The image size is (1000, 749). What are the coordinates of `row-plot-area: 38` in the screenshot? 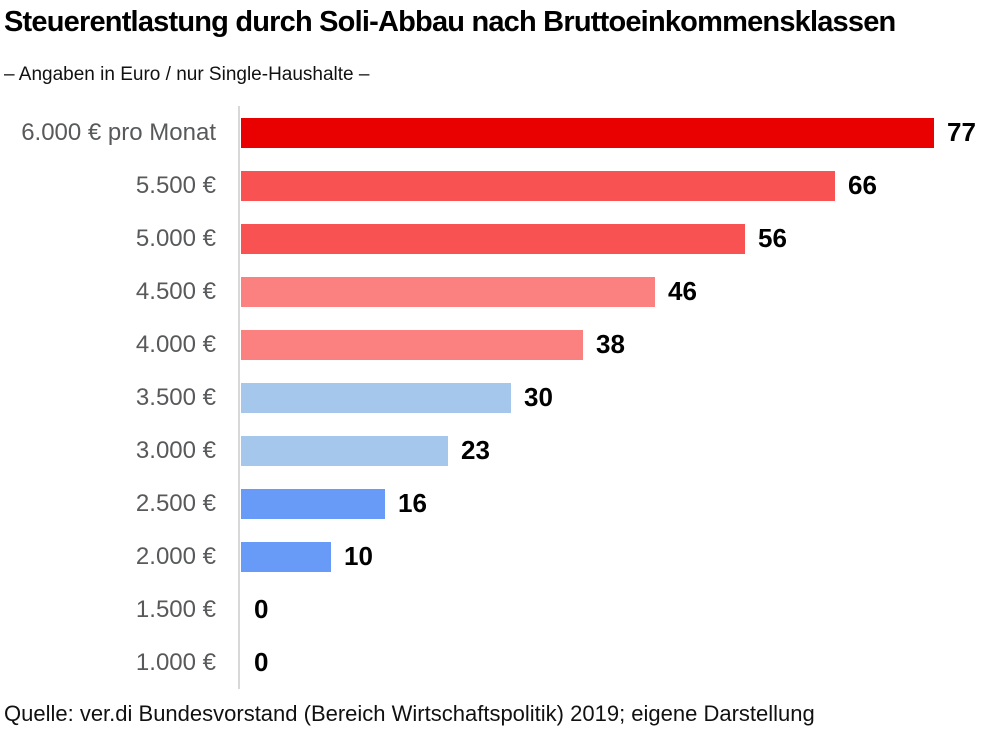 It's located at (619, 345).